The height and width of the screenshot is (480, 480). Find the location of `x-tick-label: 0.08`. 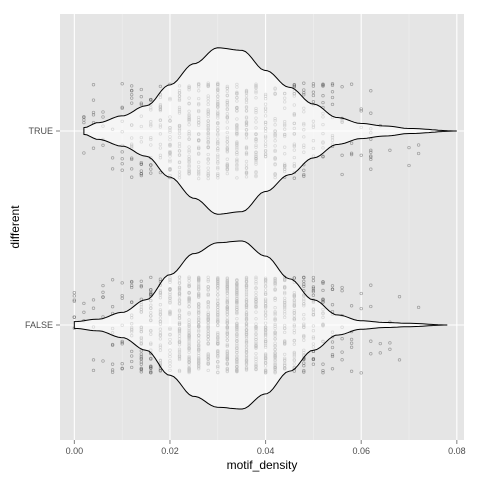

x-tick-label: 0.08 is located at coordinates (457, 451).